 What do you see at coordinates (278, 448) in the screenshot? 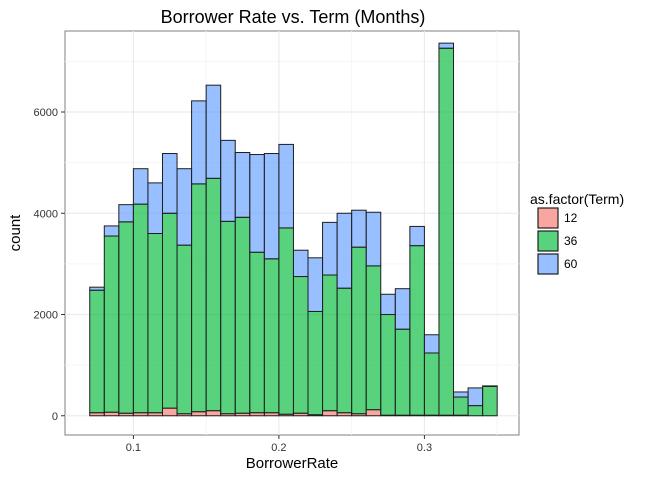
I see `x-tick-label: 0.2` at bounding box center [278, 448].